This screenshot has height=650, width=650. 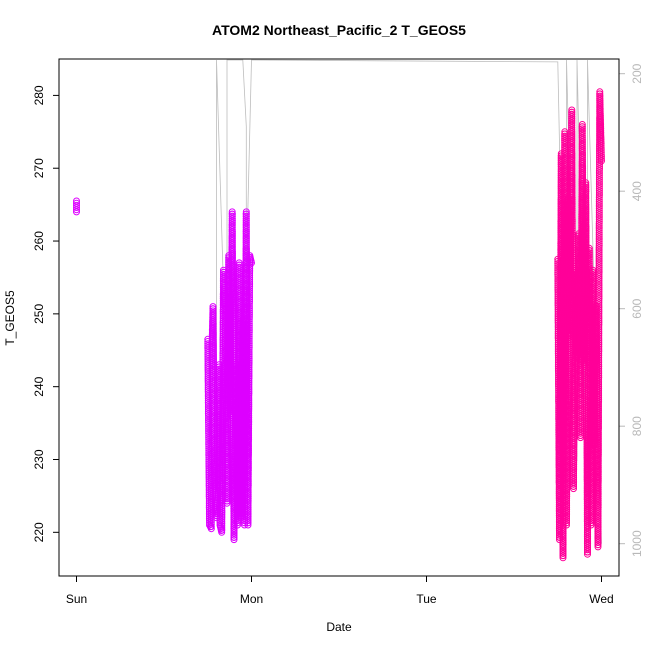 What do you see at coordinates (10, 318) in the screenshot?
I see `y-axis-label: T_GEOS5` at bounding box center [10, 318].